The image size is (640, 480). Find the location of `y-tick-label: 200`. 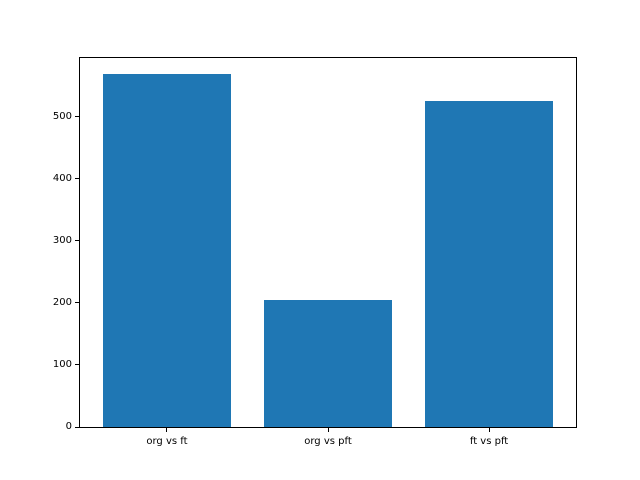

y-tick-label: 200 is located at coordinates (62, 302).